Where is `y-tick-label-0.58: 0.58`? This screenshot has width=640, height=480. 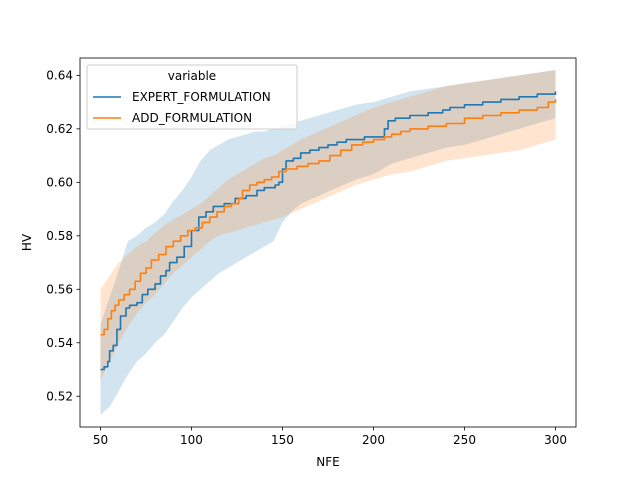 y-tick-label-0.58: 0.58 is located at coordinates (59, 236).